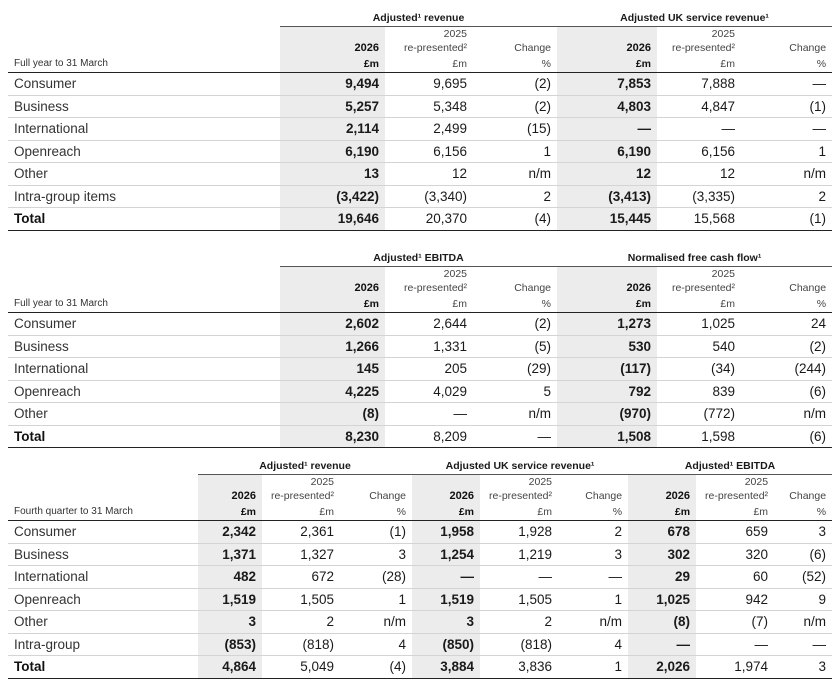  I want to click on value-2026: 15,445, so click(607, 219).